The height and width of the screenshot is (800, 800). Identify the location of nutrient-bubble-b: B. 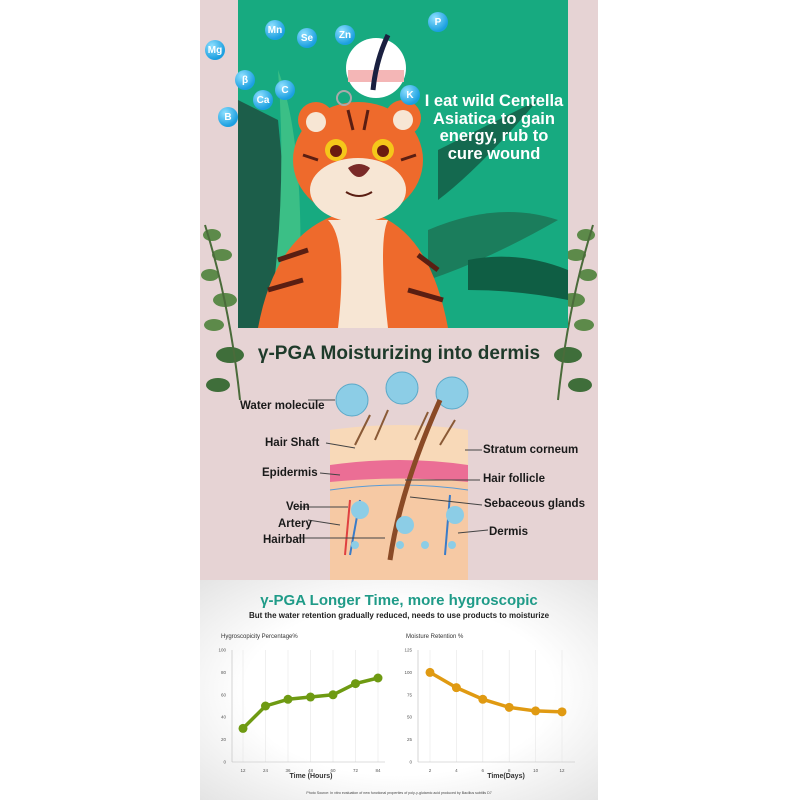
(228, 117).